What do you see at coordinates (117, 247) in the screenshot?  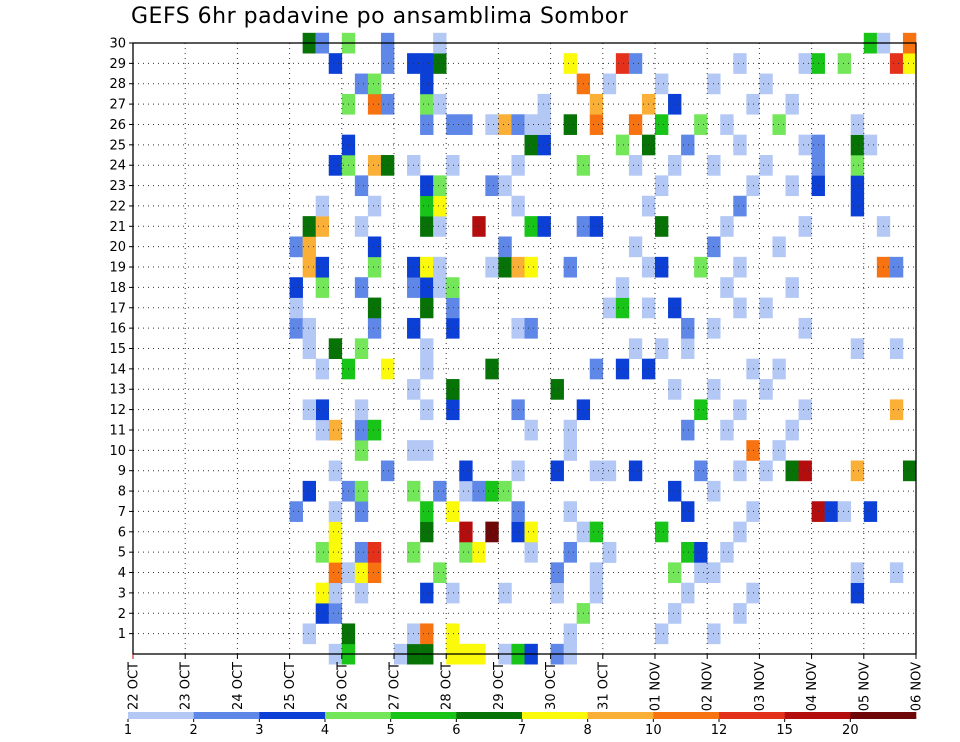 I see `y-tick-label: 20` at bounding box center [117, 247].